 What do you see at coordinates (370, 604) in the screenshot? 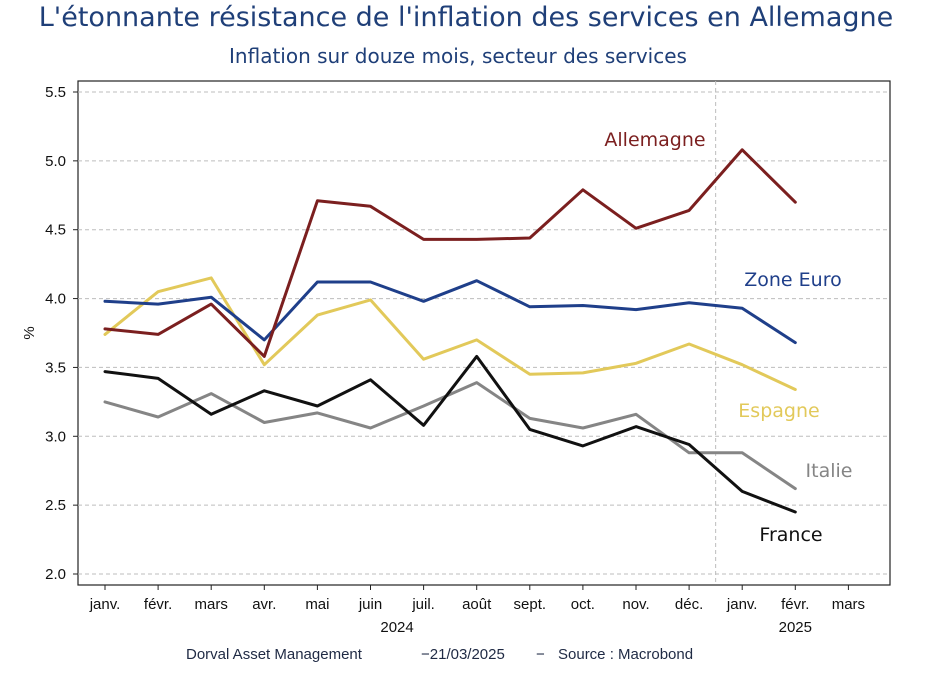
I see `x-tick-label: juin` at bounding box center [370, 604].